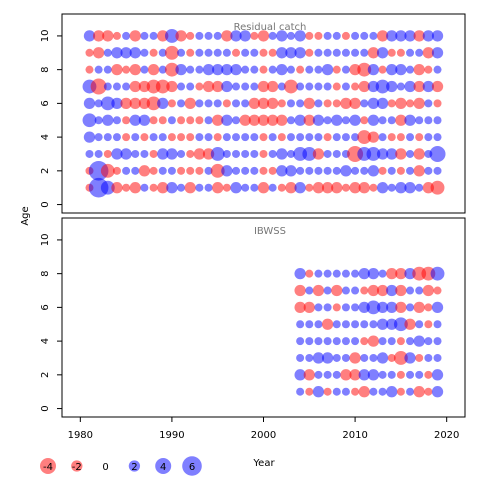  Describe the element at coordinates (45, 341) in the screenshot. I see `y-tick-label: 4` at that location.